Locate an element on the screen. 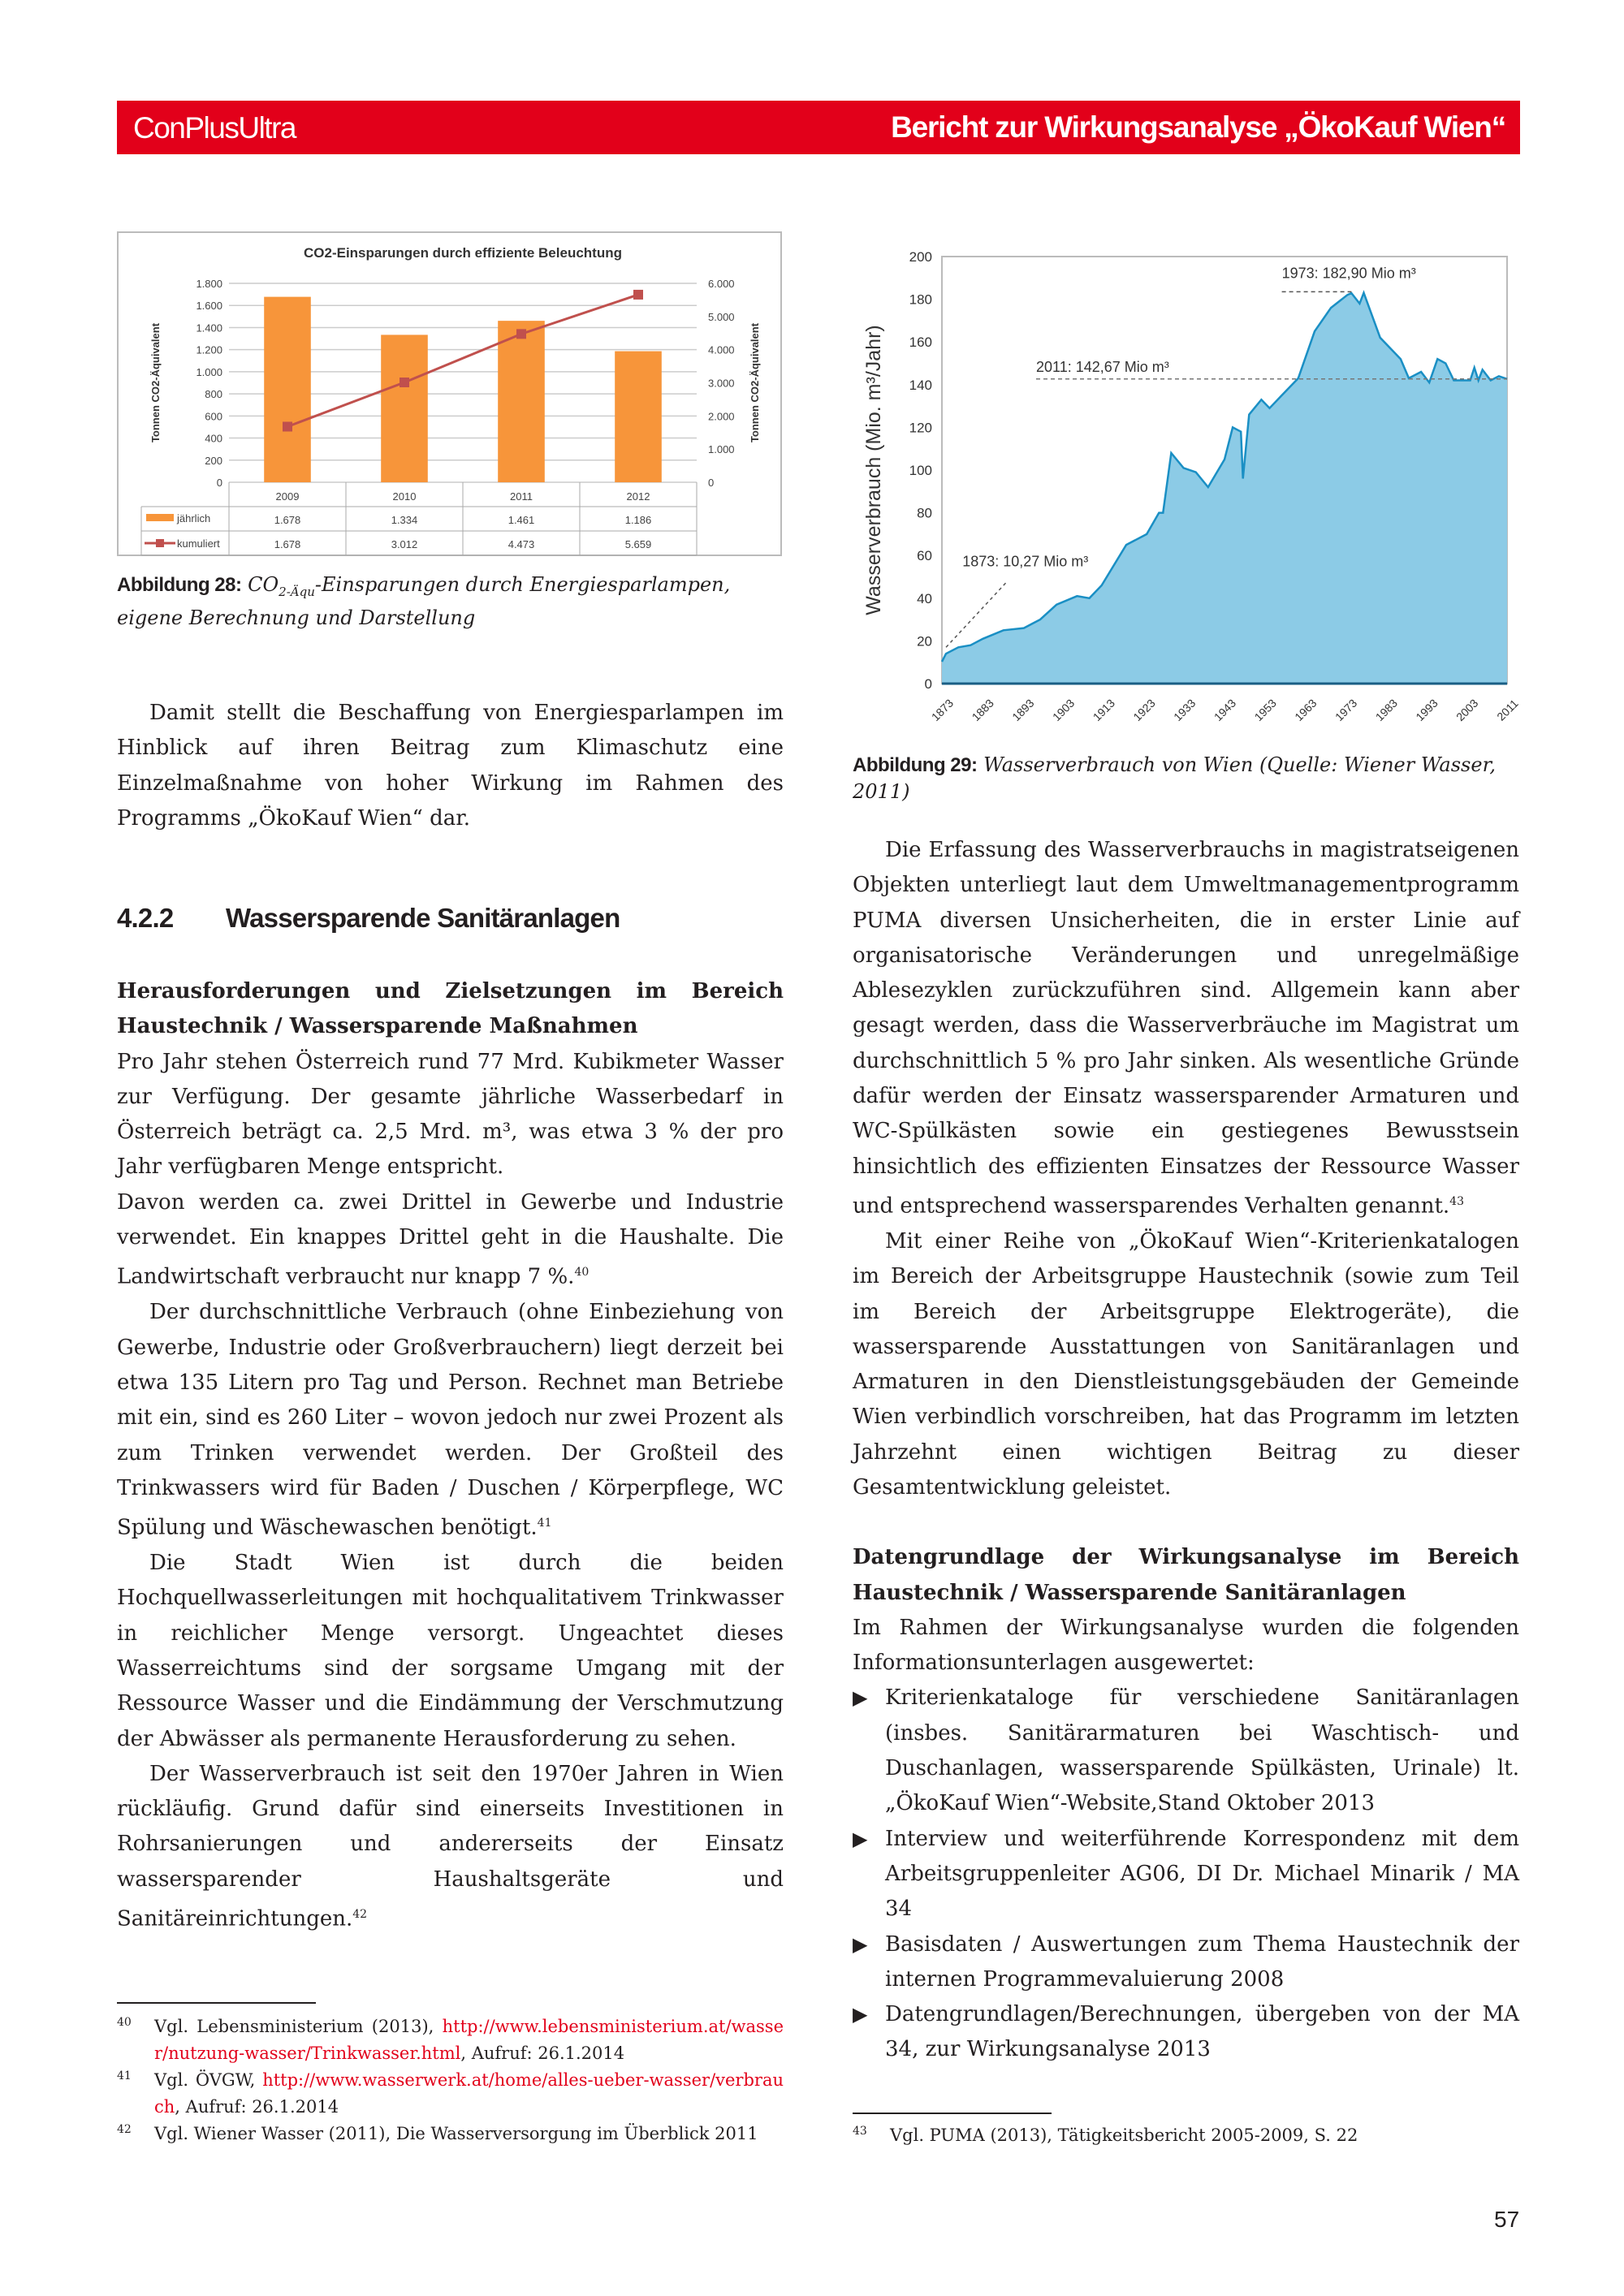  caption-label: Abbildung 28: is located at coordinates (179, 585).